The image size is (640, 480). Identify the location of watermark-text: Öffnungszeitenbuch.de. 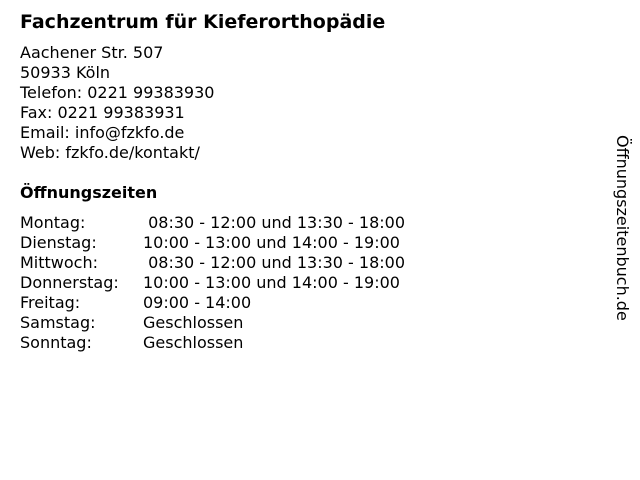
(622, 228).